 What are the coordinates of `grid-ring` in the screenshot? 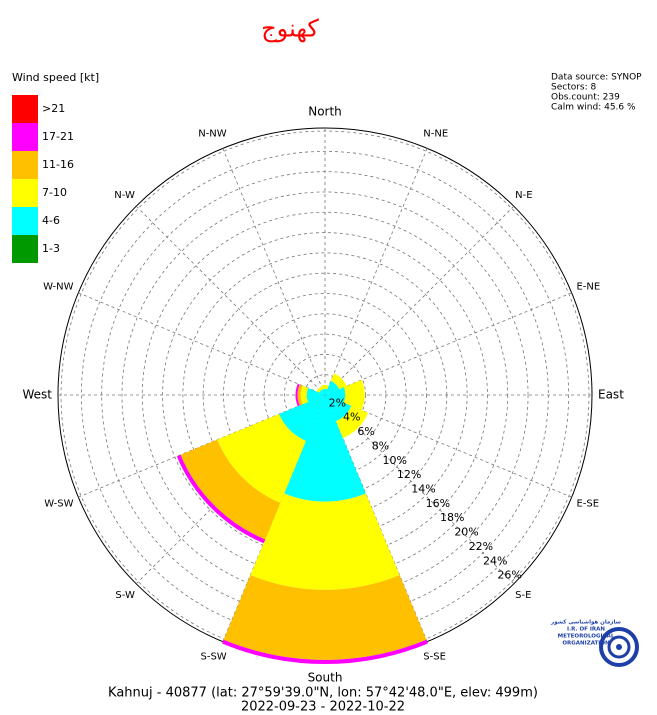 It's located at (325, 395).